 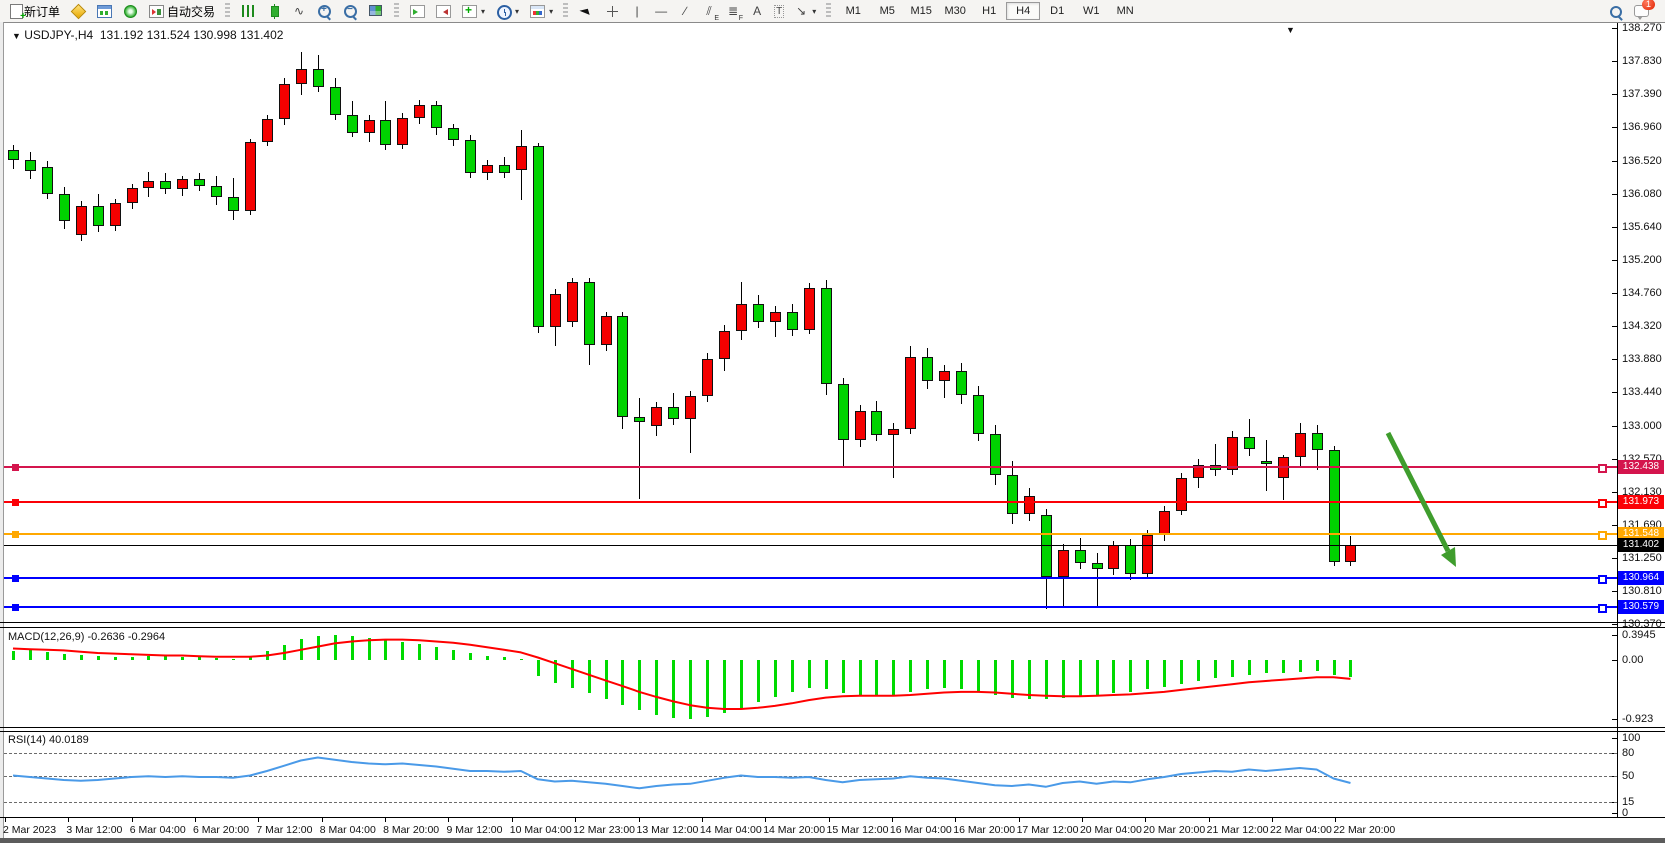 I want to click on timeframe-button-h1: H1, so click(x=989, y=11).